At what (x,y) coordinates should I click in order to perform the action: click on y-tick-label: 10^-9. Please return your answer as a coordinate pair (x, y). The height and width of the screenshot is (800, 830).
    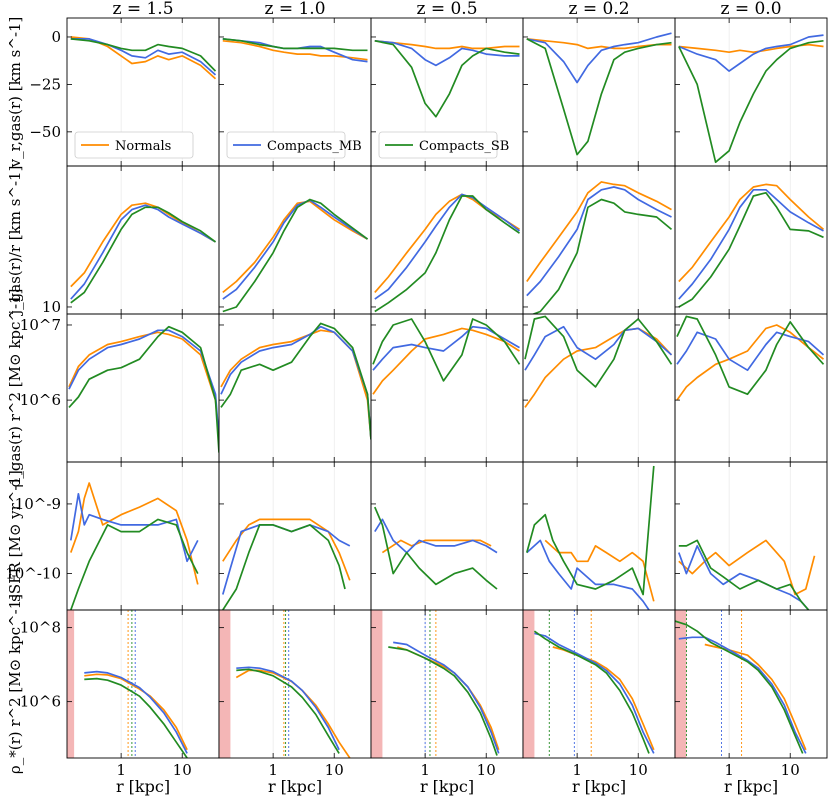
    Looking at the image, I should click on (38, 504).